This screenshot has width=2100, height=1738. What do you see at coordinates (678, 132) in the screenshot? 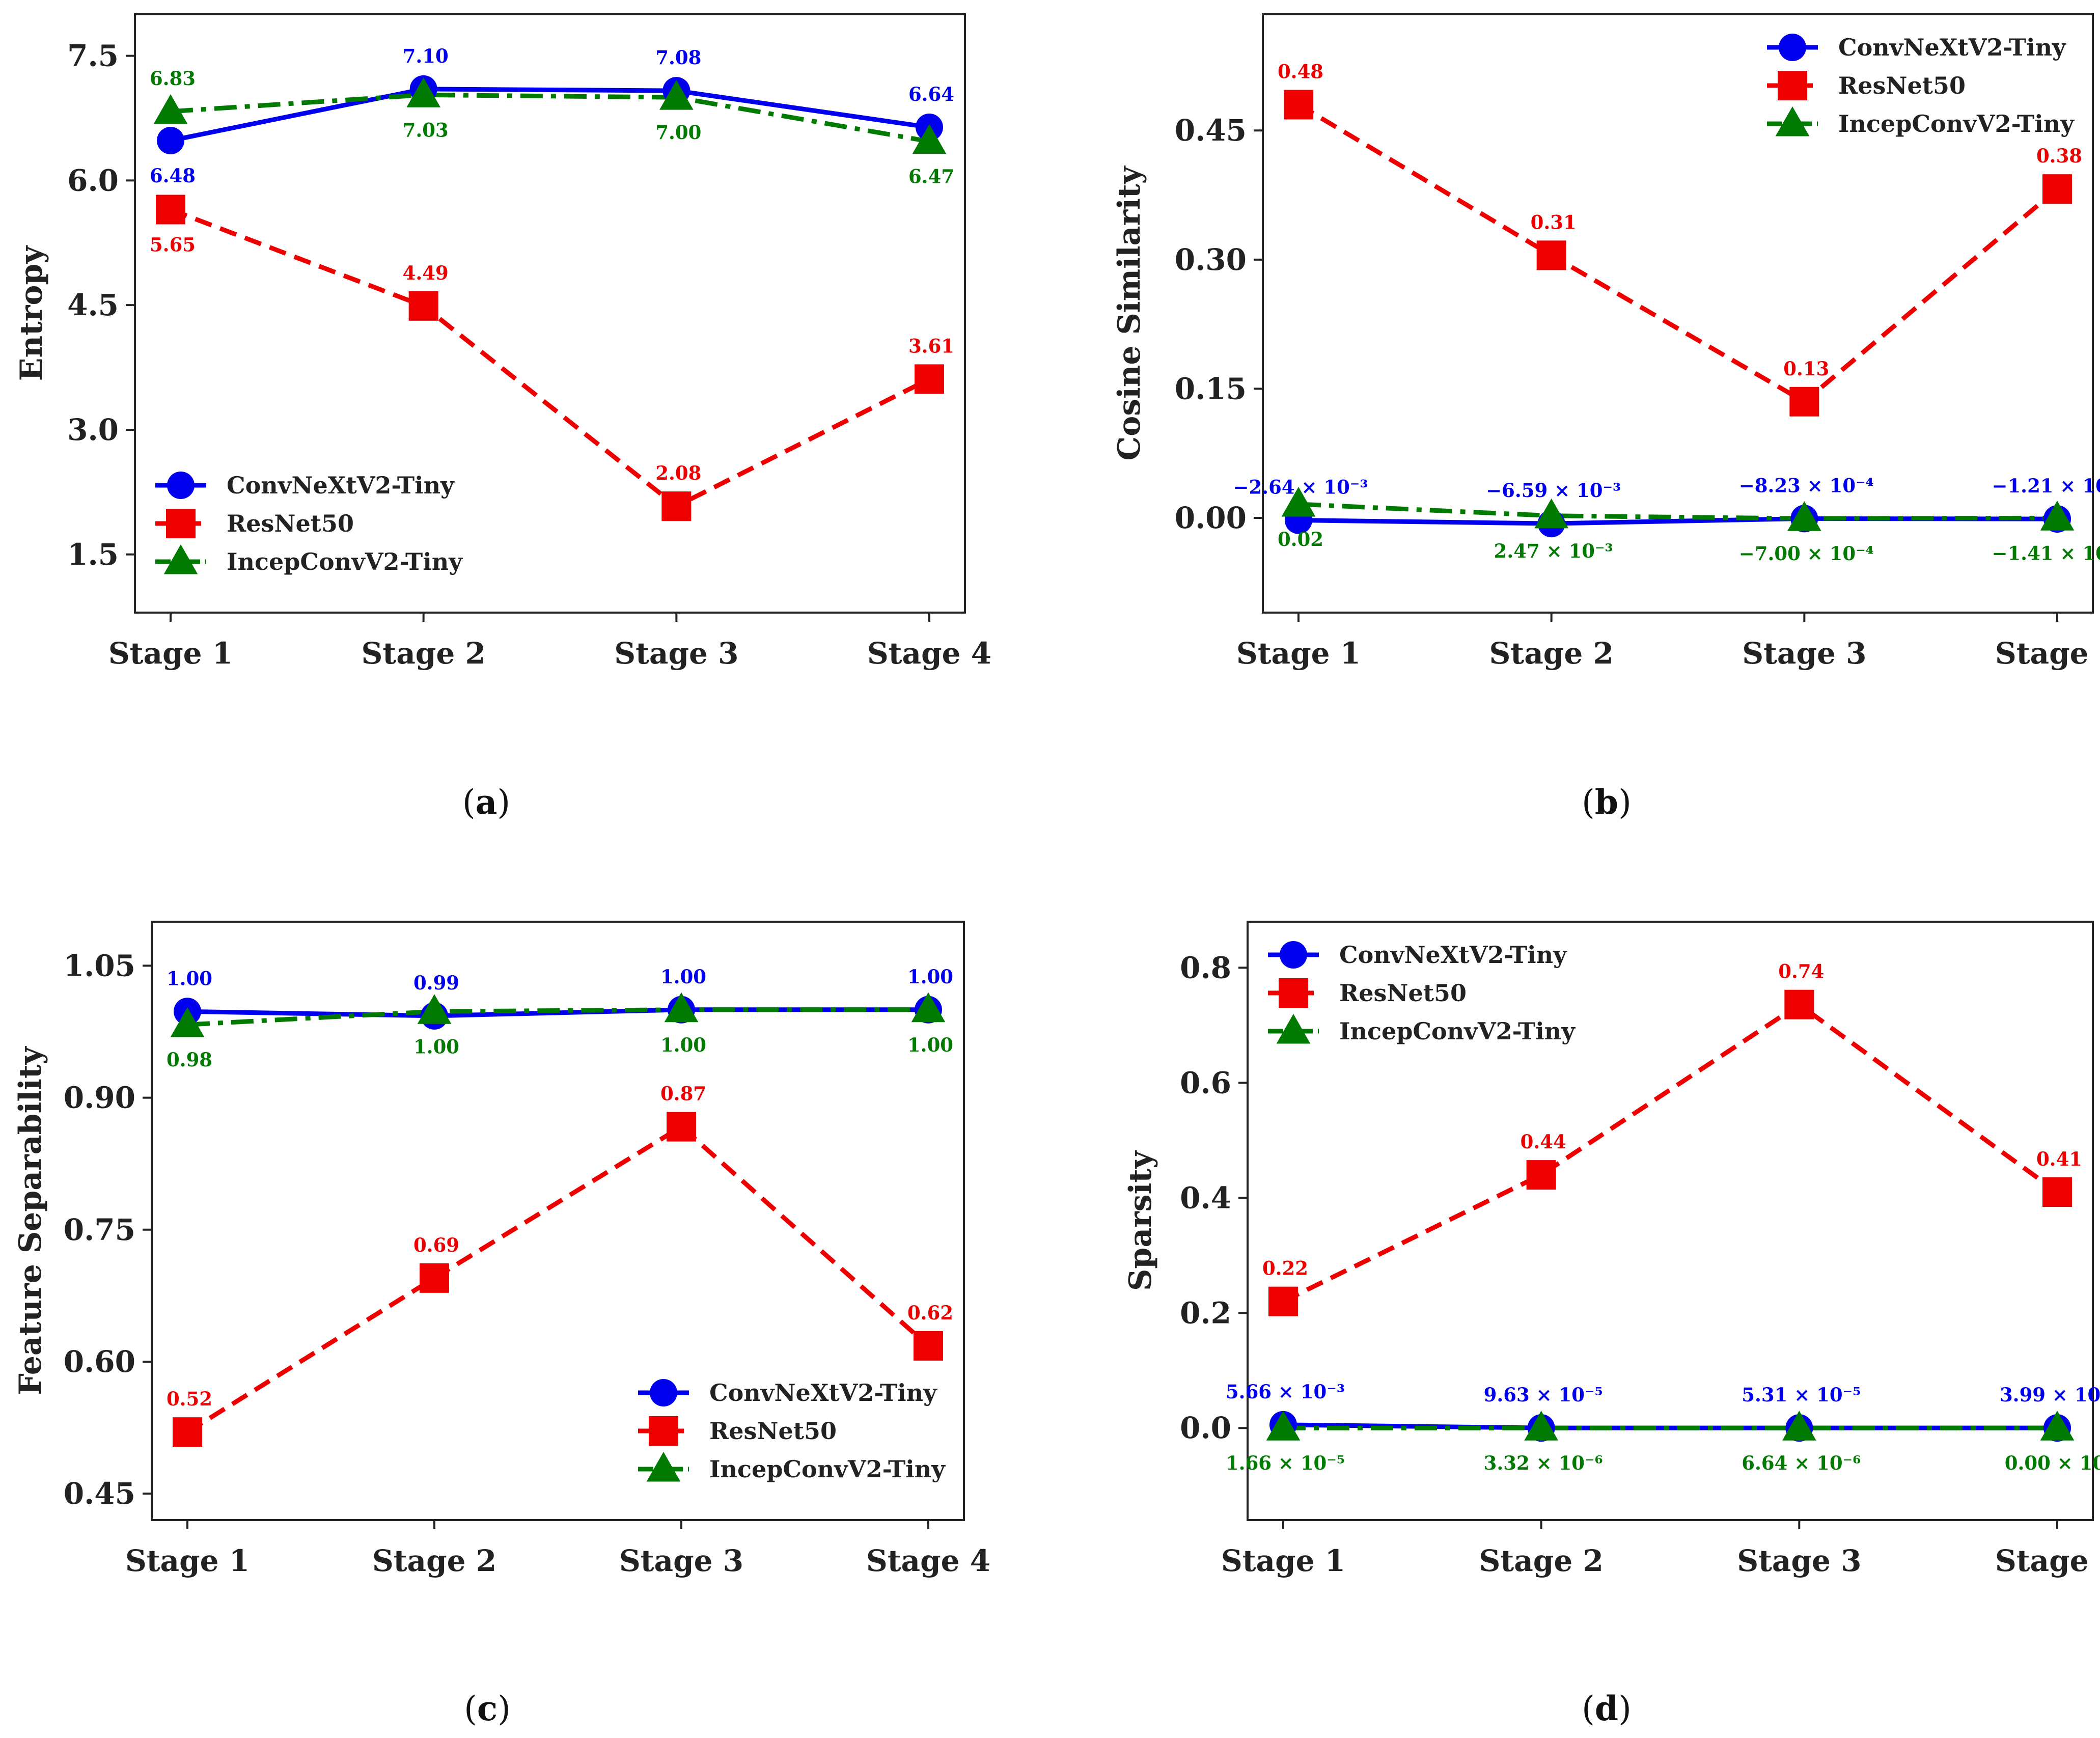
I see `data-label-1-3-3: 7.00` at bounding box center [678, 132].